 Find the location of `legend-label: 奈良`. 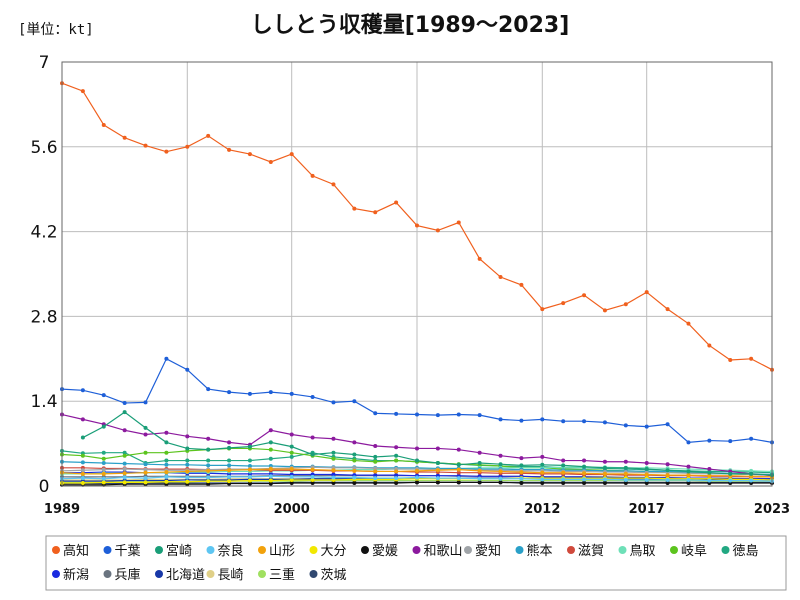

legend-label: 奈良 is located at coordinates (231, 551).